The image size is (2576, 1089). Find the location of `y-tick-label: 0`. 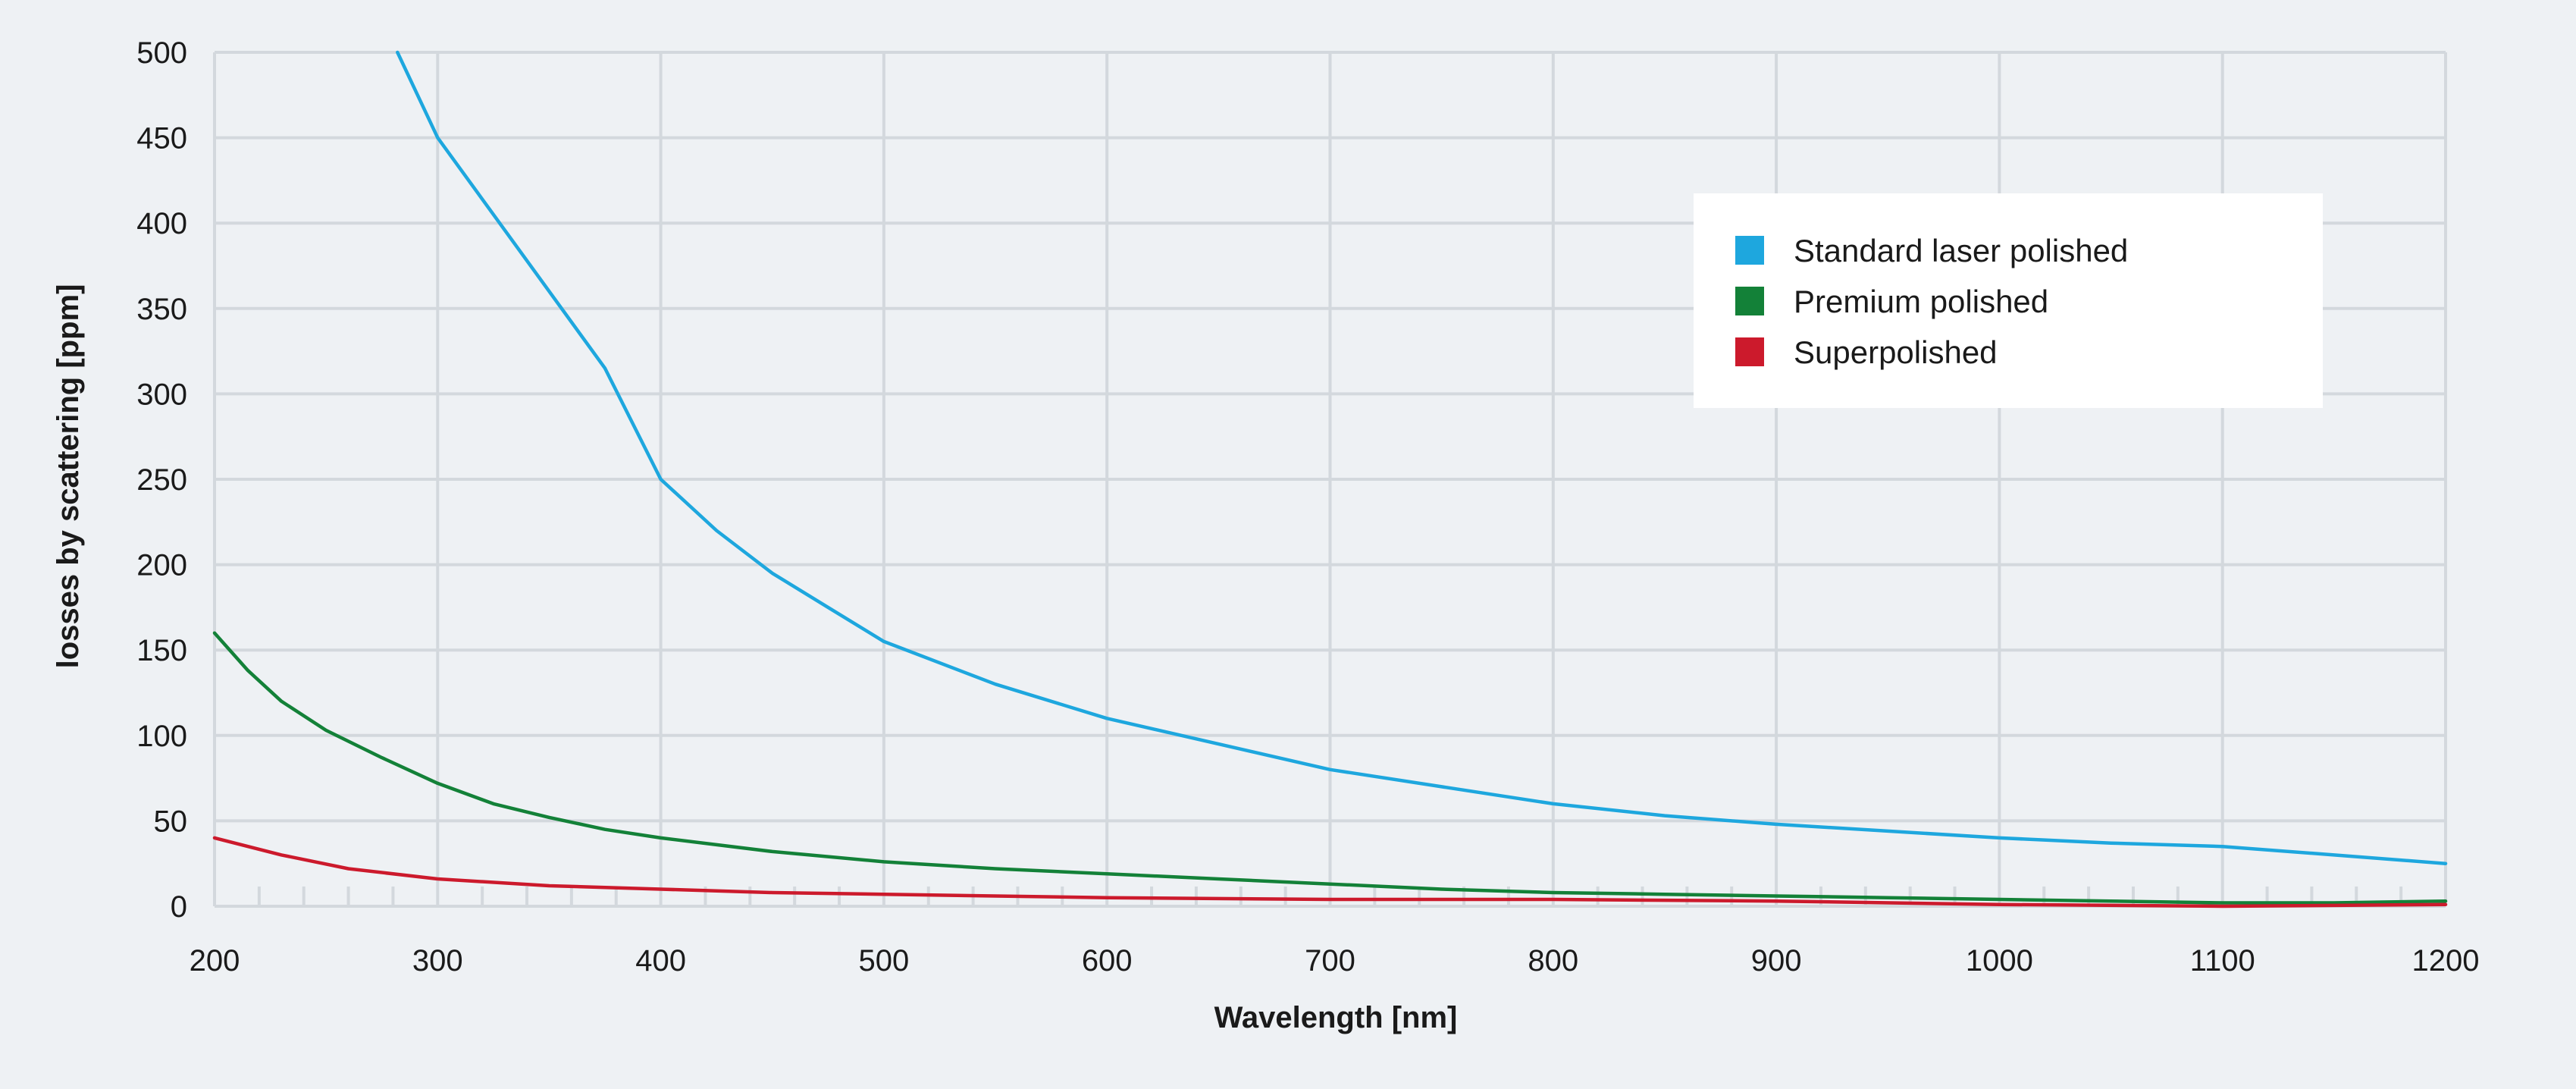

y-tick-label: 0 is located at coordinates (179, 907).